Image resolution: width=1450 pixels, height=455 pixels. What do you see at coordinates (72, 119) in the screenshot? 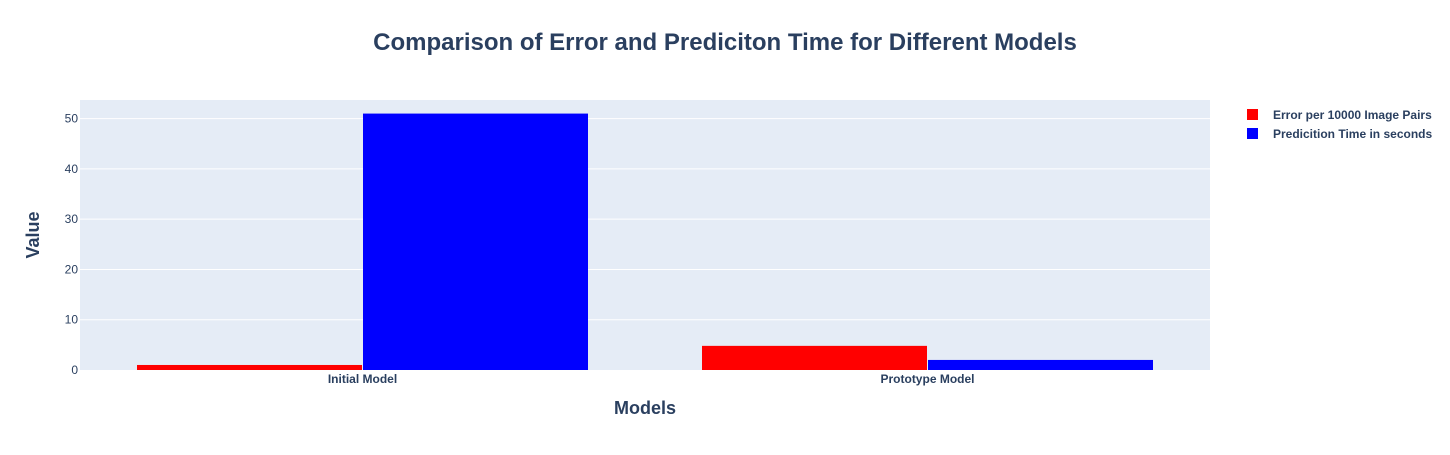
I see `y-tick-label: 50` at bounding box center [72, 119].